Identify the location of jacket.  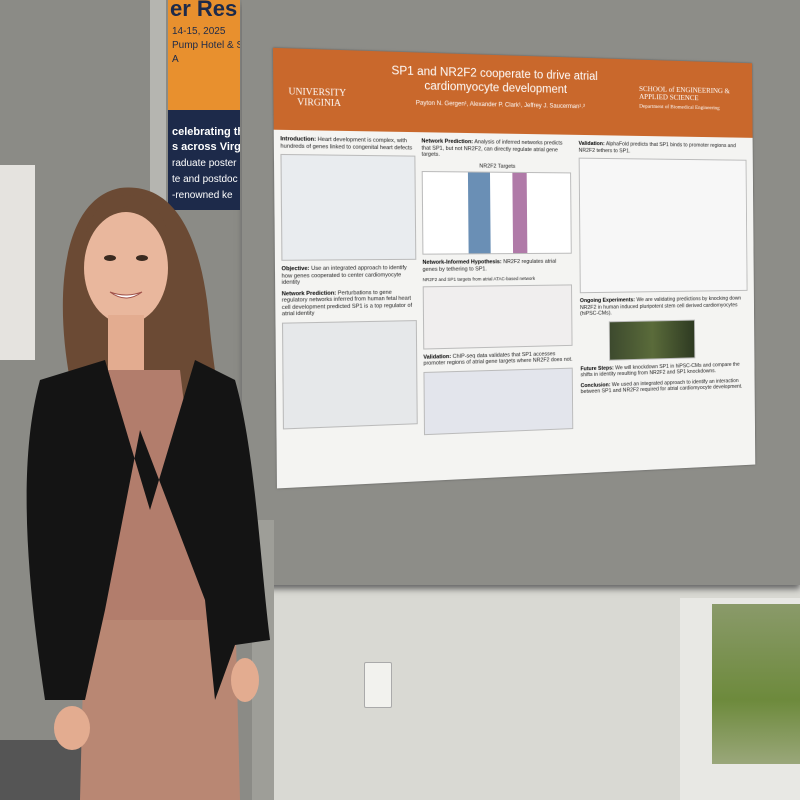
(148, 530).